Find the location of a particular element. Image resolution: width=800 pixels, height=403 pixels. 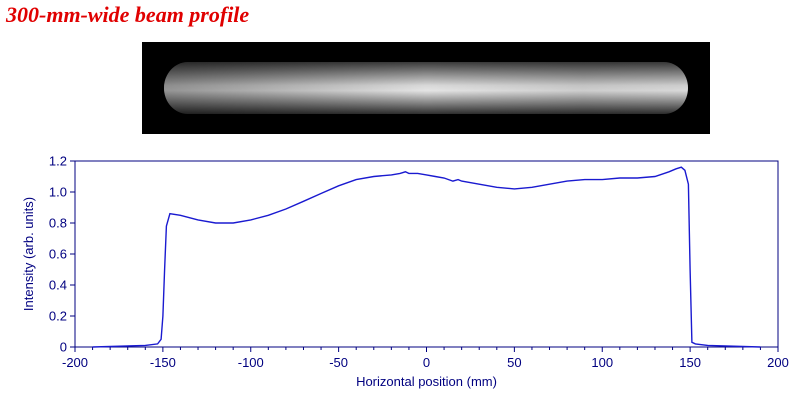

x-tick-label: 200 is located at coordinates (778, 362).